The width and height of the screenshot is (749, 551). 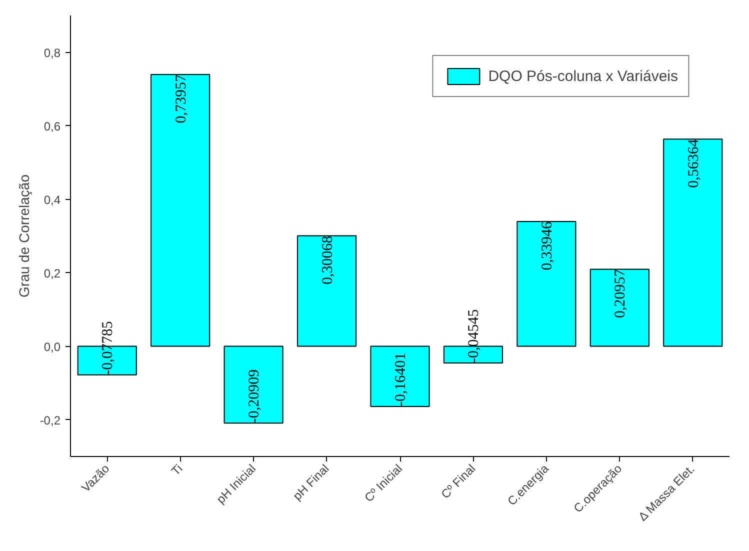 What do you see at coordinates (620, 293) in the screenshot?
I see `data-label: 0,20957` at bounding box center [620, 293].